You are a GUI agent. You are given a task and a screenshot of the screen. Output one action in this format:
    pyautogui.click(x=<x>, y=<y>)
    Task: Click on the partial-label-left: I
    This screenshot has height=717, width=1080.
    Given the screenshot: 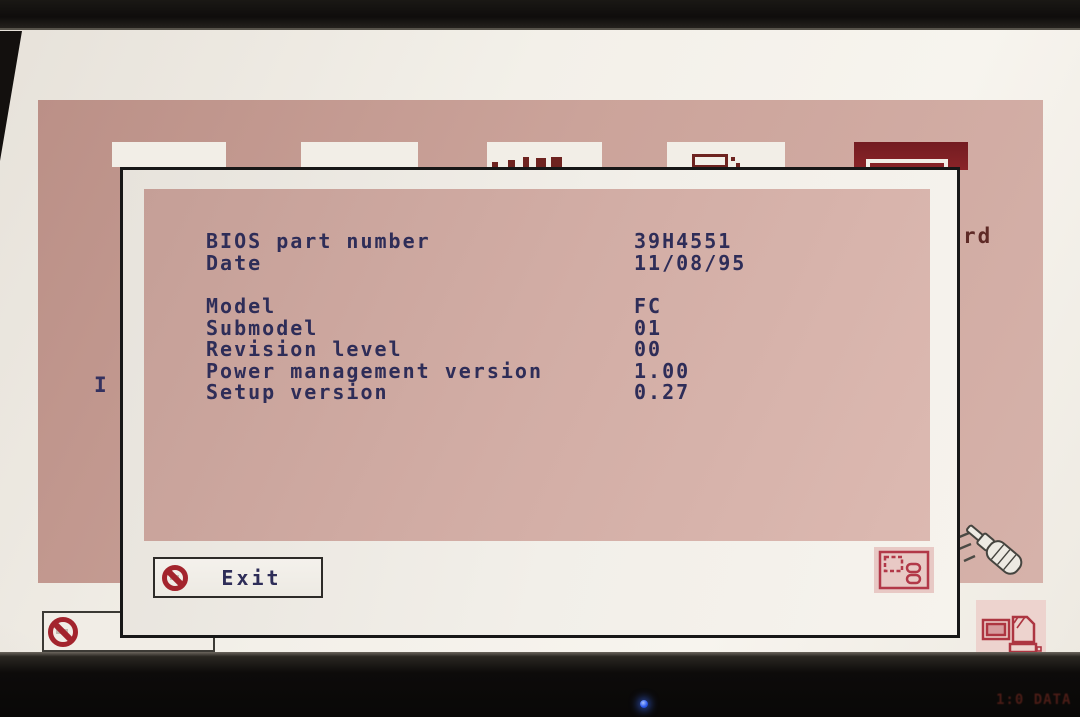 What is the action you would take?
    pyautogui.click(x=100, y=385)
    